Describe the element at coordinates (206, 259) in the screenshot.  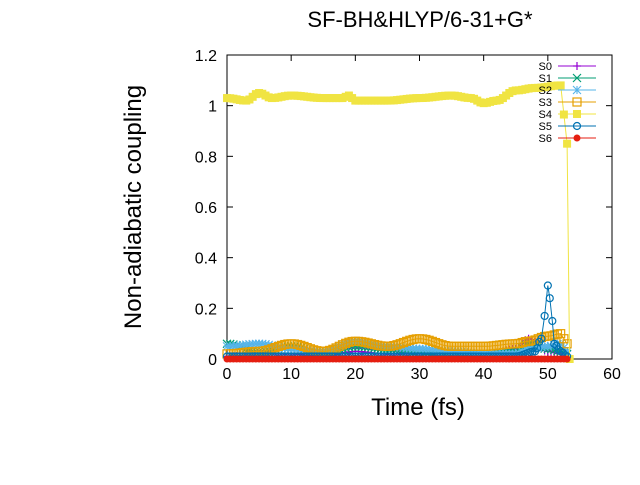
I see `y-tick-label: 0.4` at that location.